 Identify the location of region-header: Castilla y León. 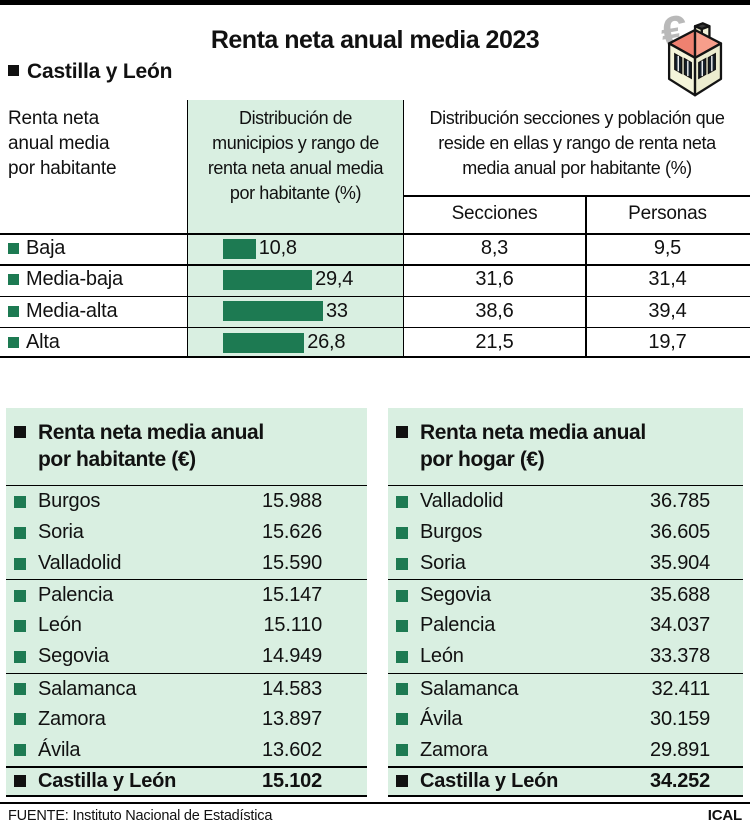
(90, 72).